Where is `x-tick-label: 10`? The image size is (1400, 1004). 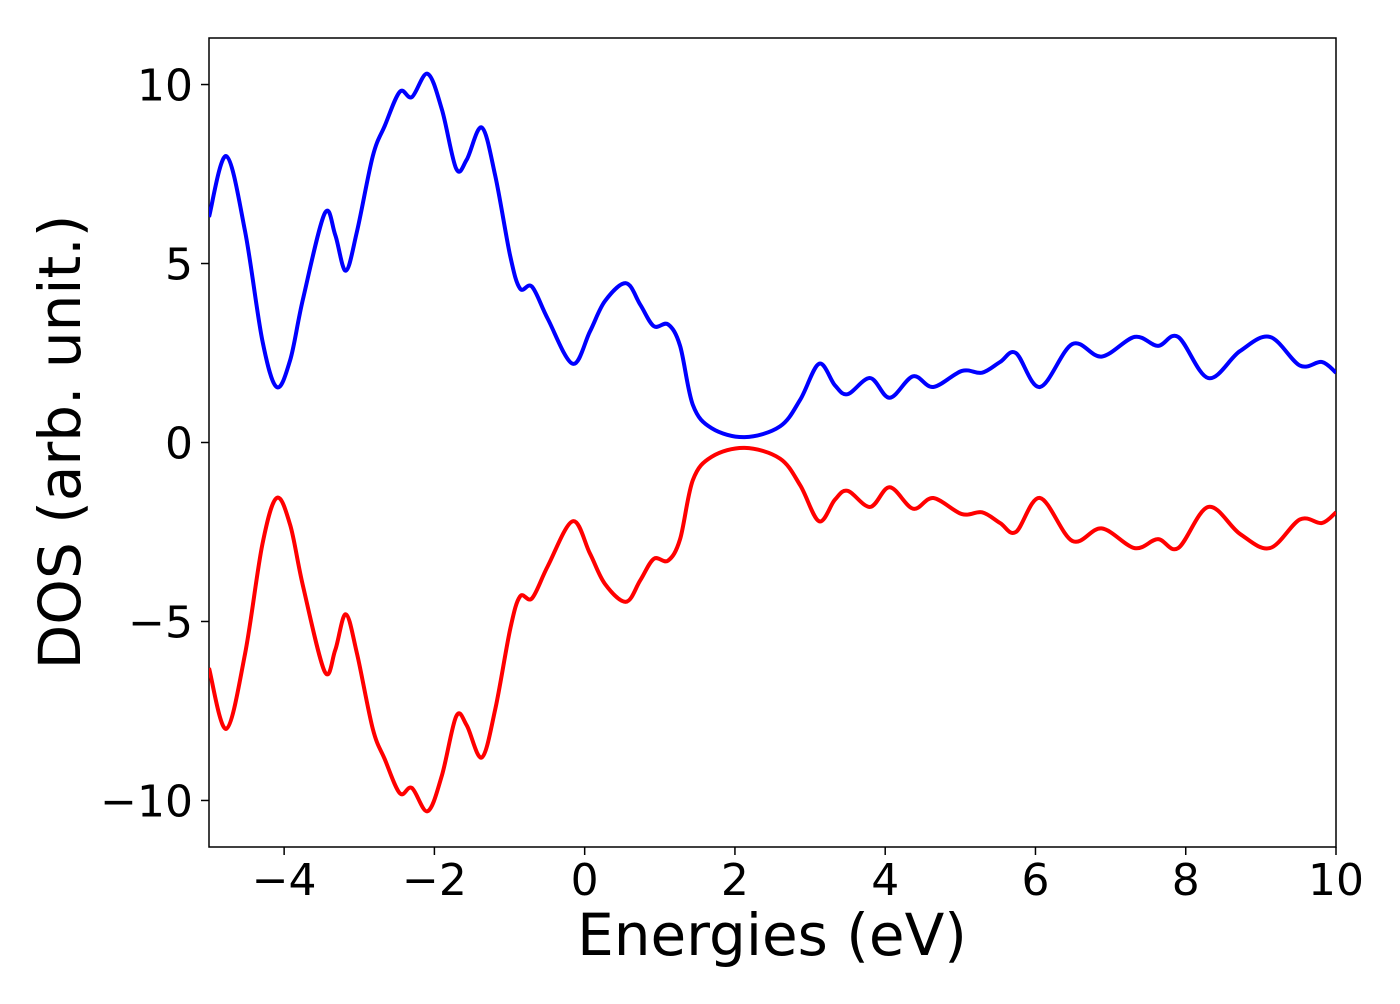
x-tick-label: 10 is located at coordinates (1336, 880).